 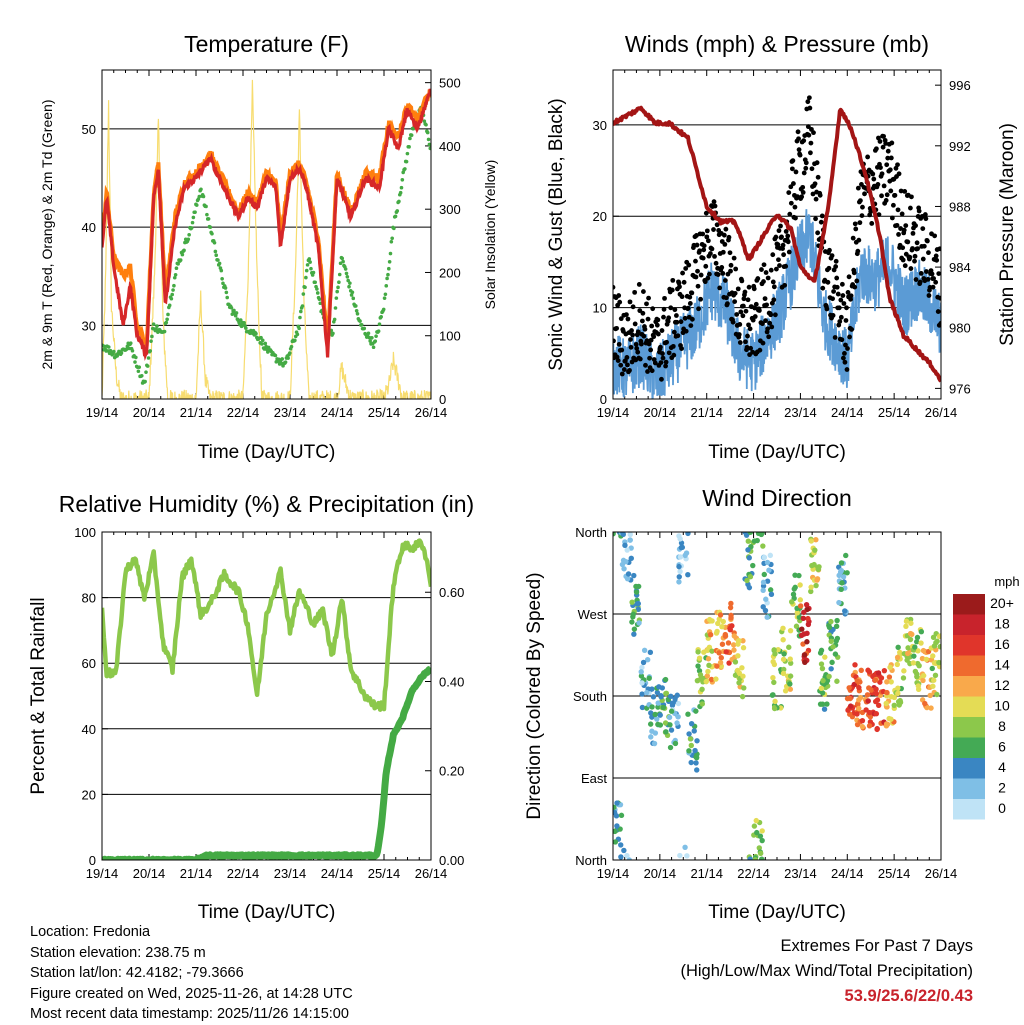 I want to click on y2-tick-label: 100, so click(x=450, y=336).